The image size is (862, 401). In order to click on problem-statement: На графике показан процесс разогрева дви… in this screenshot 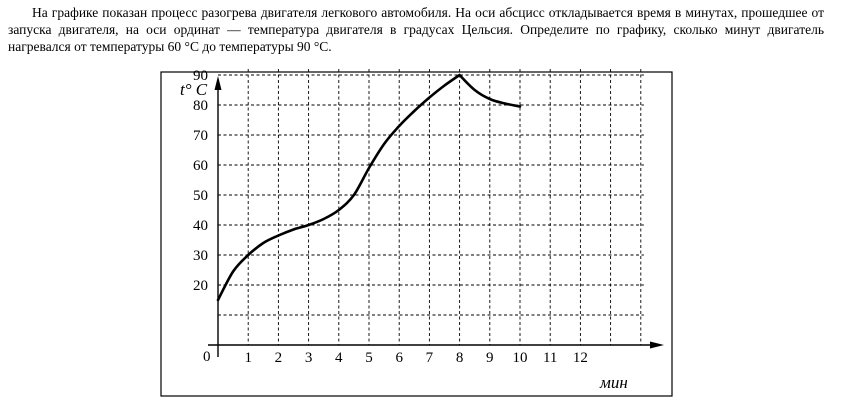, I will do `click(416, 29)`.